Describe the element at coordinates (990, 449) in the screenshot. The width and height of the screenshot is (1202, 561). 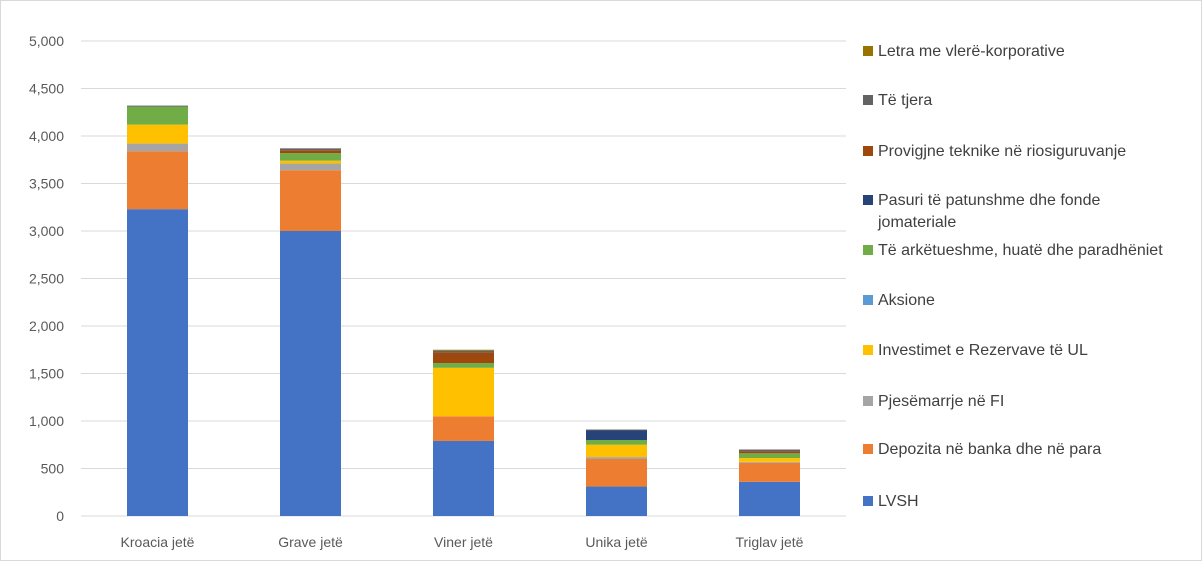
I see `legend-label: Depozita në banka dhe në para` at that location.